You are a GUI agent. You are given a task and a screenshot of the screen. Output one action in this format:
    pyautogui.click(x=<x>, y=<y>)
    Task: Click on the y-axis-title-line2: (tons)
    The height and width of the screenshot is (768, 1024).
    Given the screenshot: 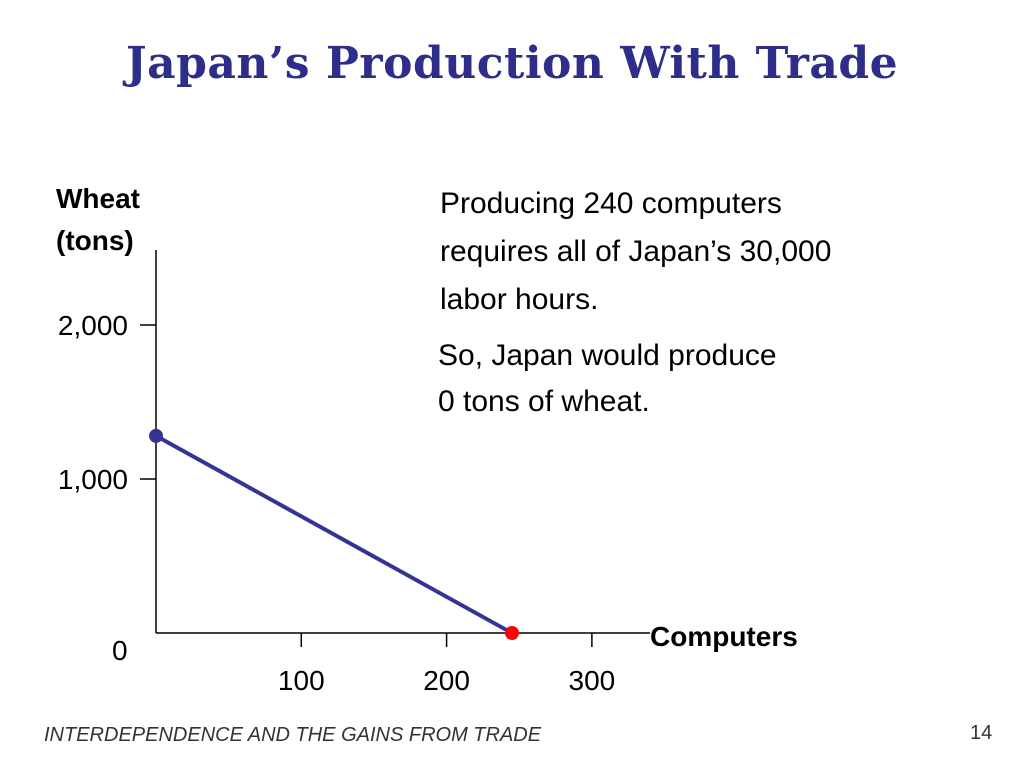 What is the action you would take?
    pyautogui.click(x=95, y=240)
    